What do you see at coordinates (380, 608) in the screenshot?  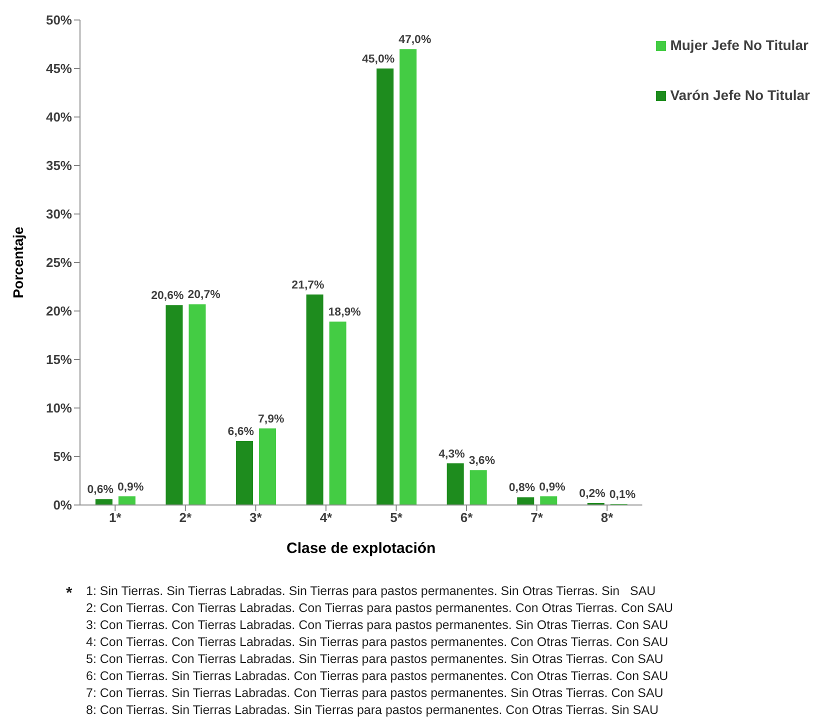 I see `text: 2: Con Tierras. Con Tierras Labradas. Con Tierras para pastos permanentes. Con Otras Tierras. Con SAU` at bounding box center [380, 608].